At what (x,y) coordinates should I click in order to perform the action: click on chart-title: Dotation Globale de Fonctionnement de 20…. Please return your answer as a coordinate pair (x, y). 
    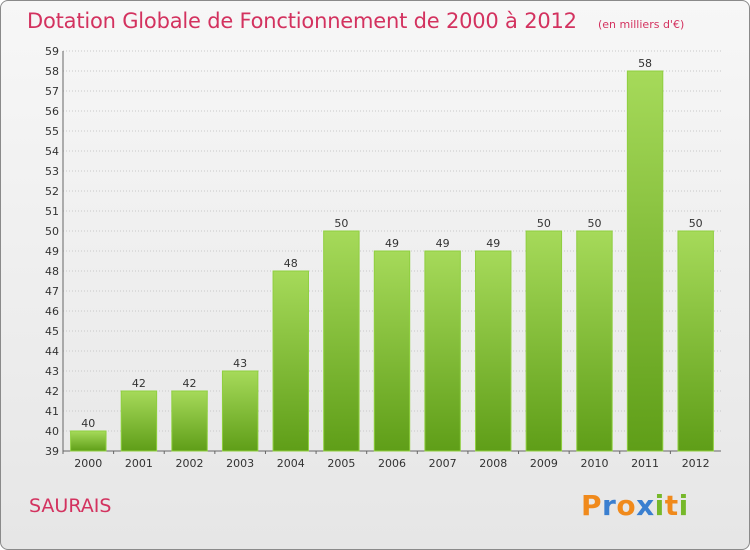
    Looking at the image, I should click on (302, 21).